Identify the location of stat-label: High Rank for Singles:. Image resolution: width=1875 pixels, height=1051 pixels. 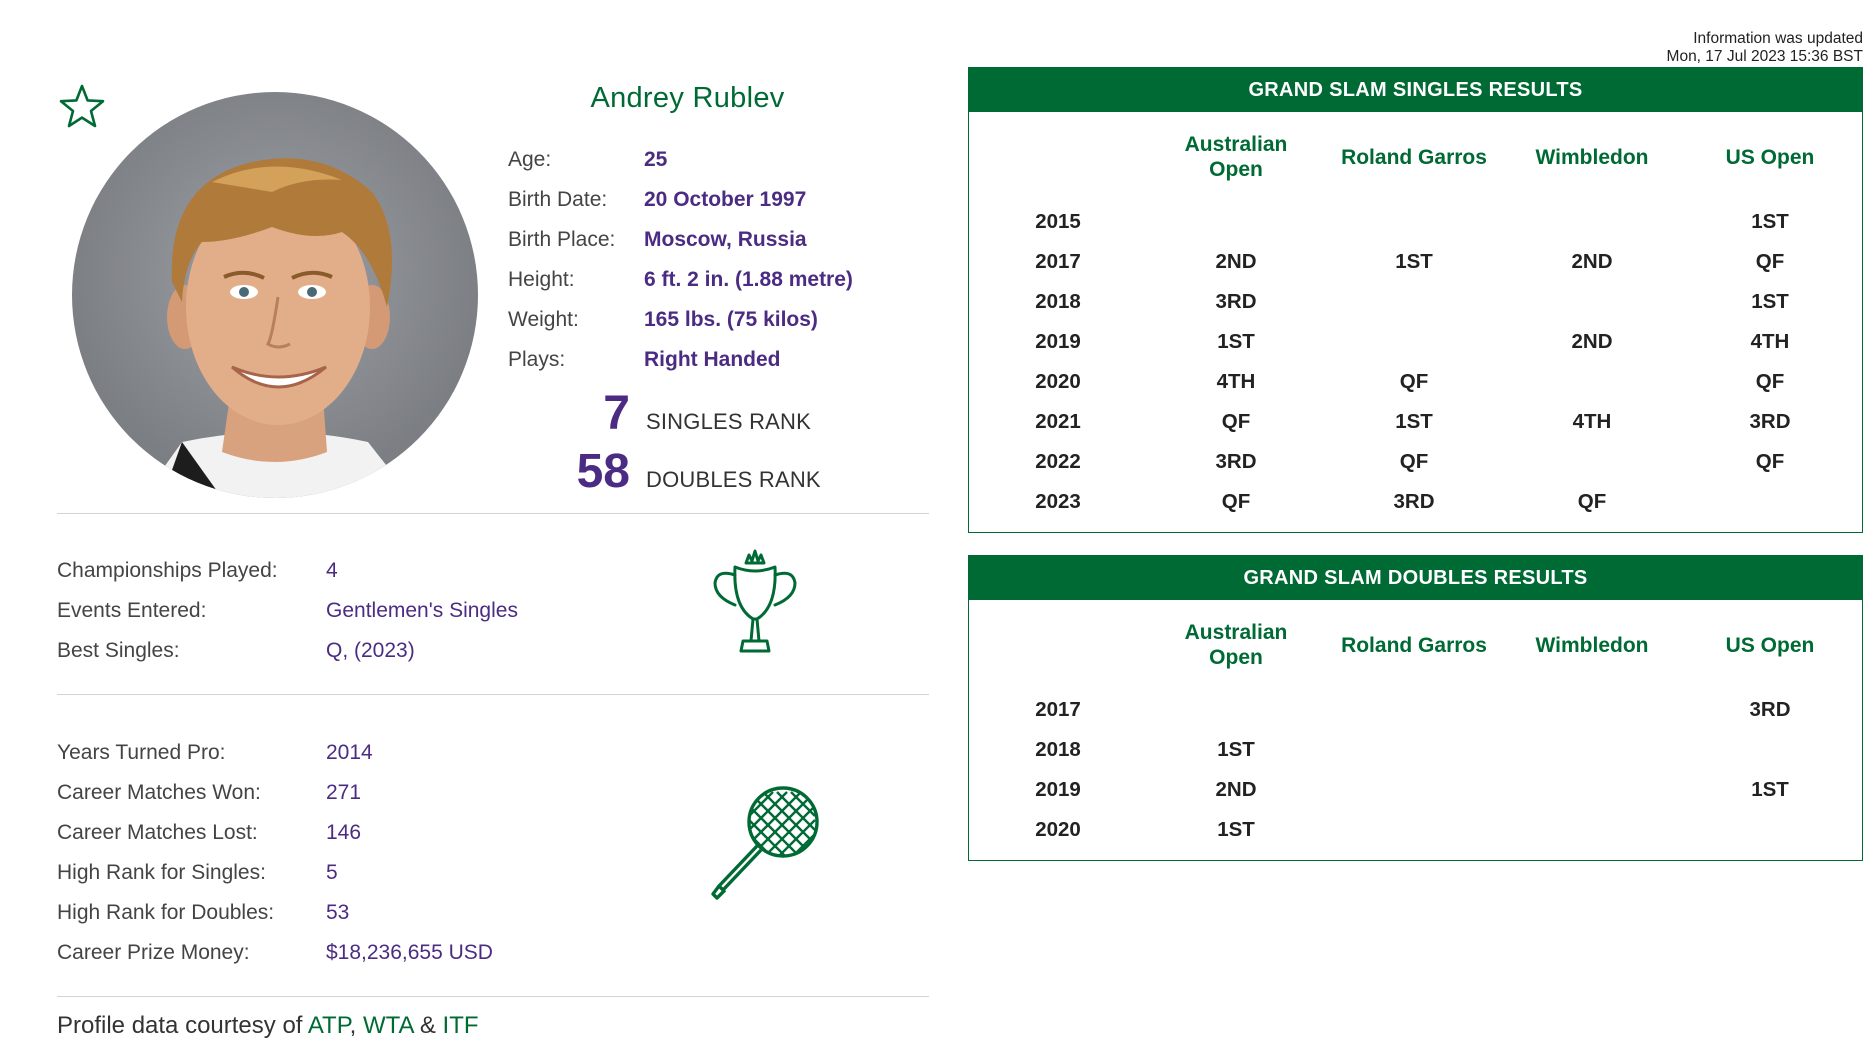
(161, 872).